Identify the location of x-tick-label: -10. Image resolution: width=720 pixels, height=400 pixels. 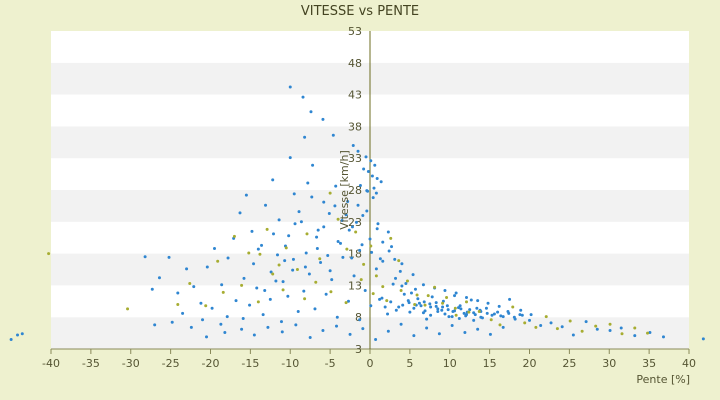
(290, 363).